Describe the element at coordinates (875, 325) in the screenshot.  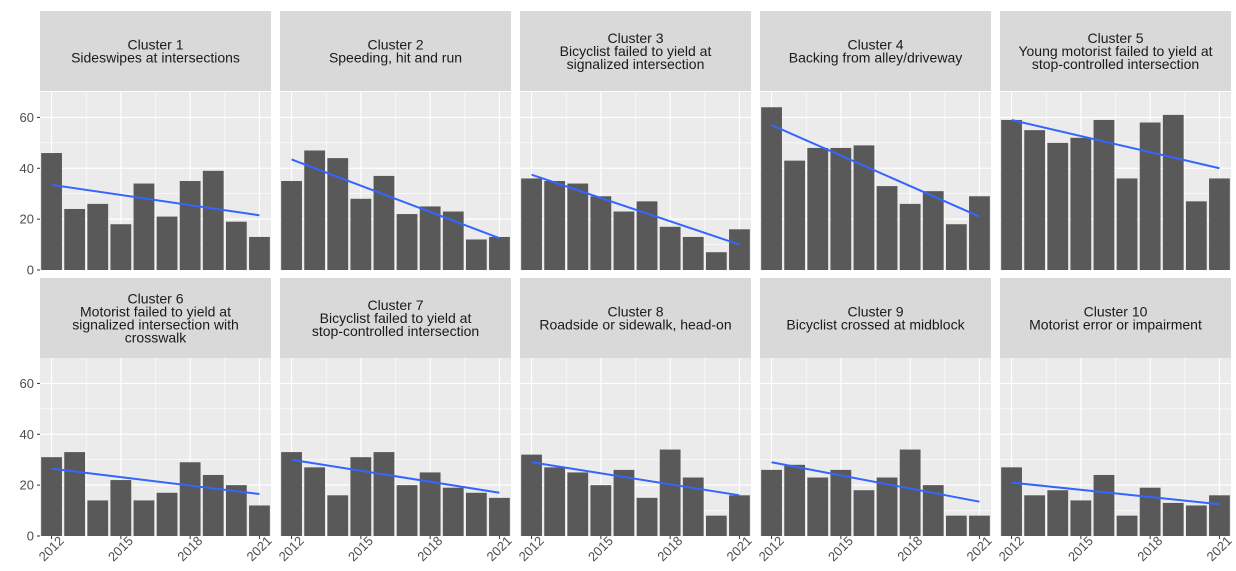
I see `facet-subtitle: Bicyclist crossed at midblock` at that location.